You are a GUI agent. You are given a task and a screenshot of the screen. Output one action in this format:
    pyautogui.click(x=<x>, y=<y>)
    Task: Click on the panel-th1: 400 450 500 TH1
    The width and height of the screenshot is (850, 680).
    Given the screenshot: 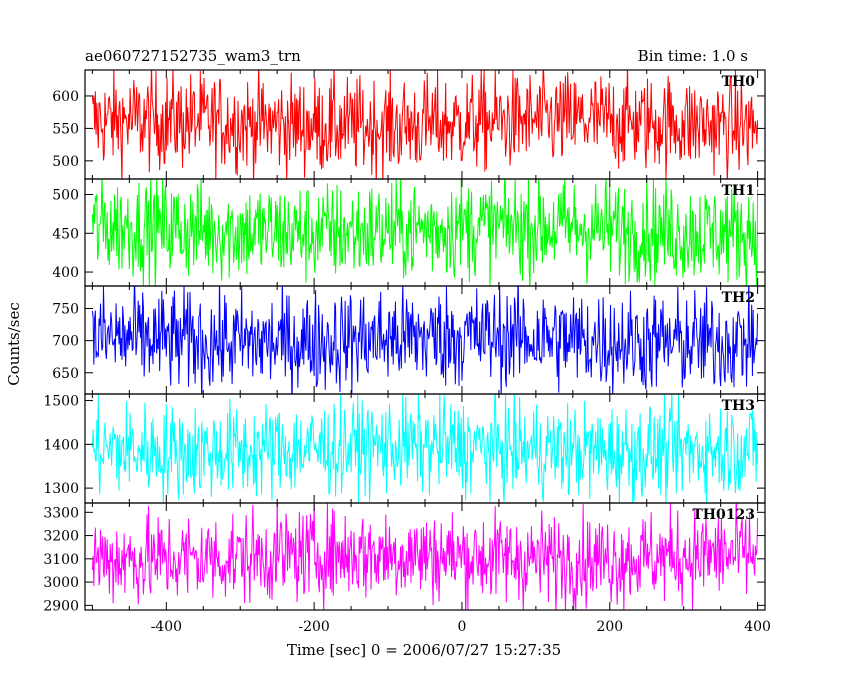 What is the action you would take?
    pyautogui.click(x=409, y=232)
    